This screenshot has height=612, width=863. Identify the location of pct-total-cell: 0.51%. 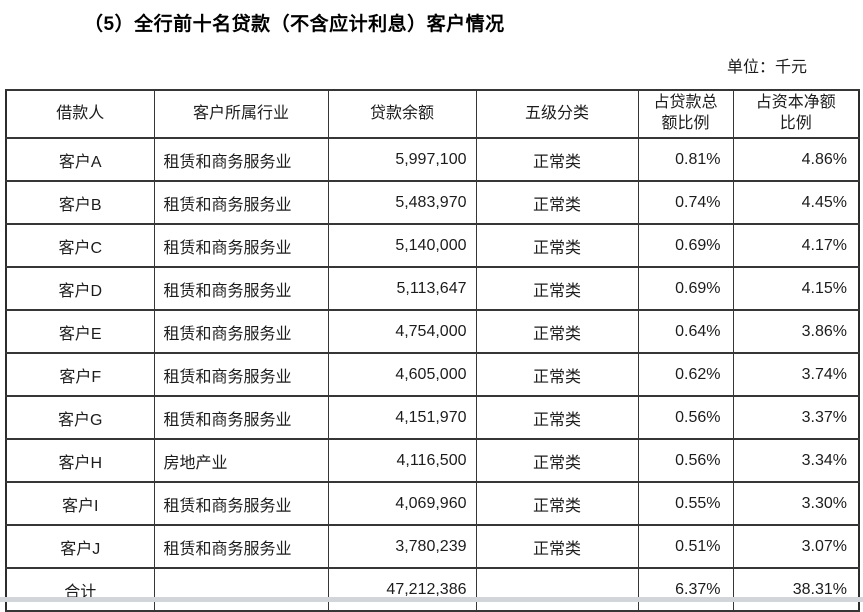
(685, 546).